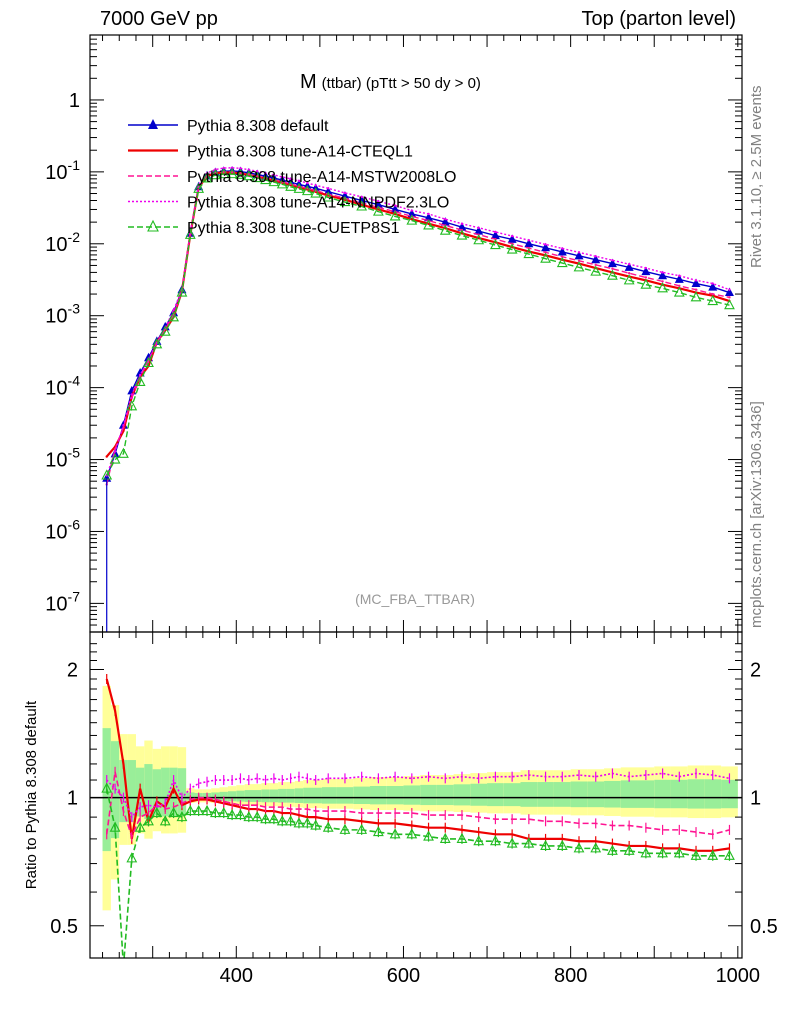  I want to click on y-tick-label: 10⁻⁵, so click(62, 458).